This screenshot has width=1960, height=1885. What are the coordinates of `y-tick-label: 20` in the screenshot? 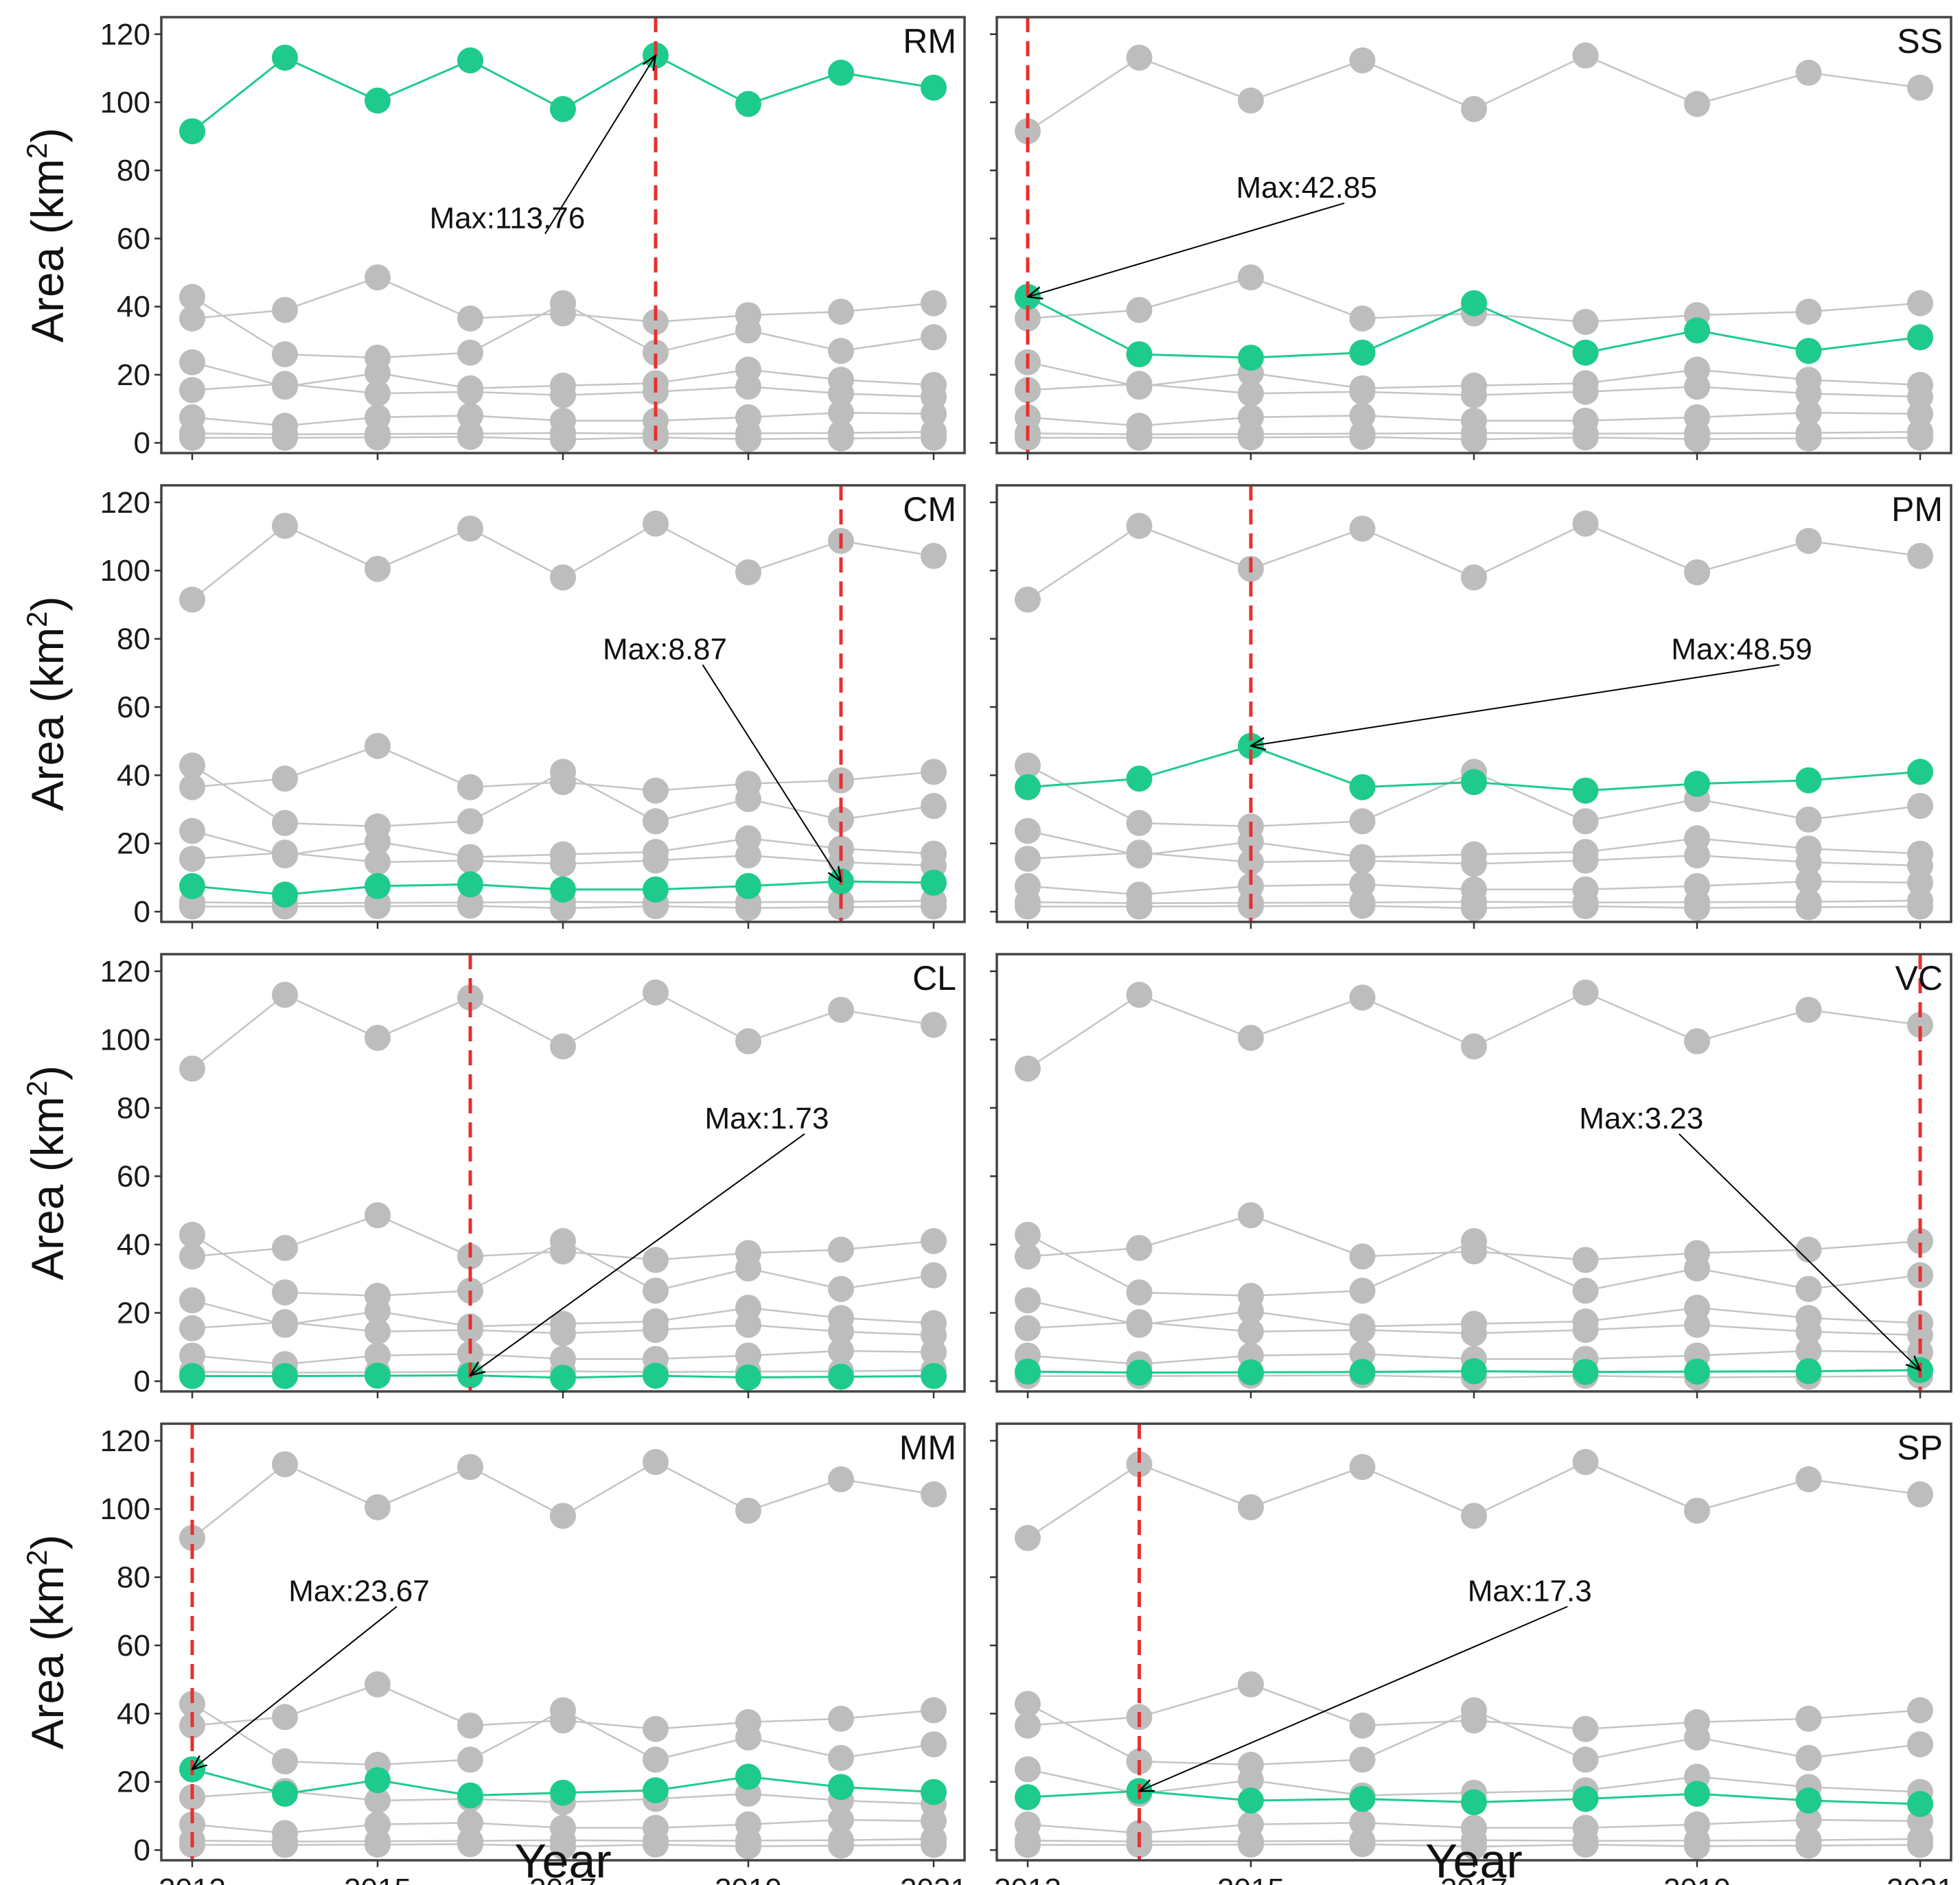 It's located at (133, 375).